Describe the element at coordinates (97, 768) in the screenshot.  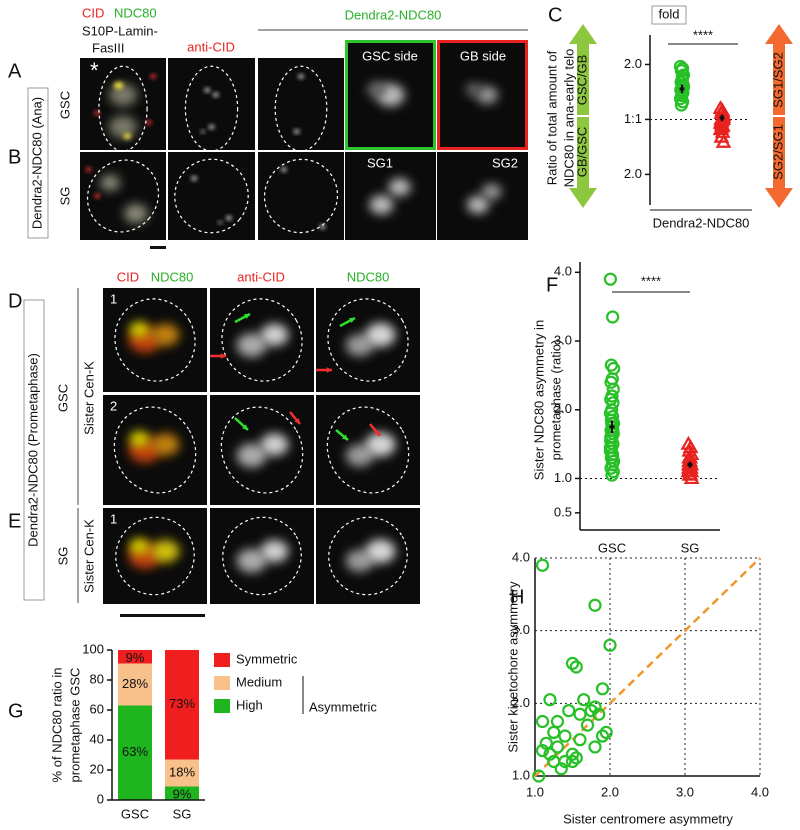
I see `y-tick-label: 20` at that location.